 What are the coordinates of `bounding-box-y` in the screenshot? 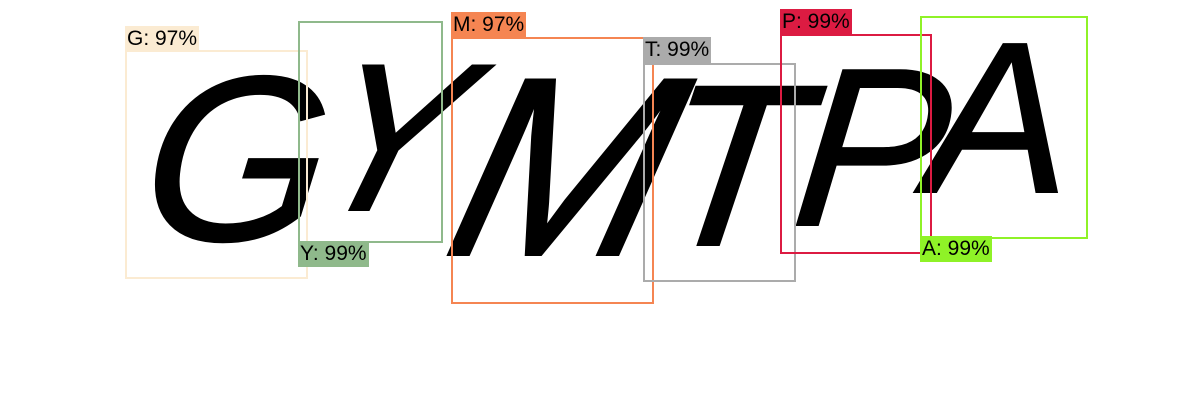 It's located at (370, 132).